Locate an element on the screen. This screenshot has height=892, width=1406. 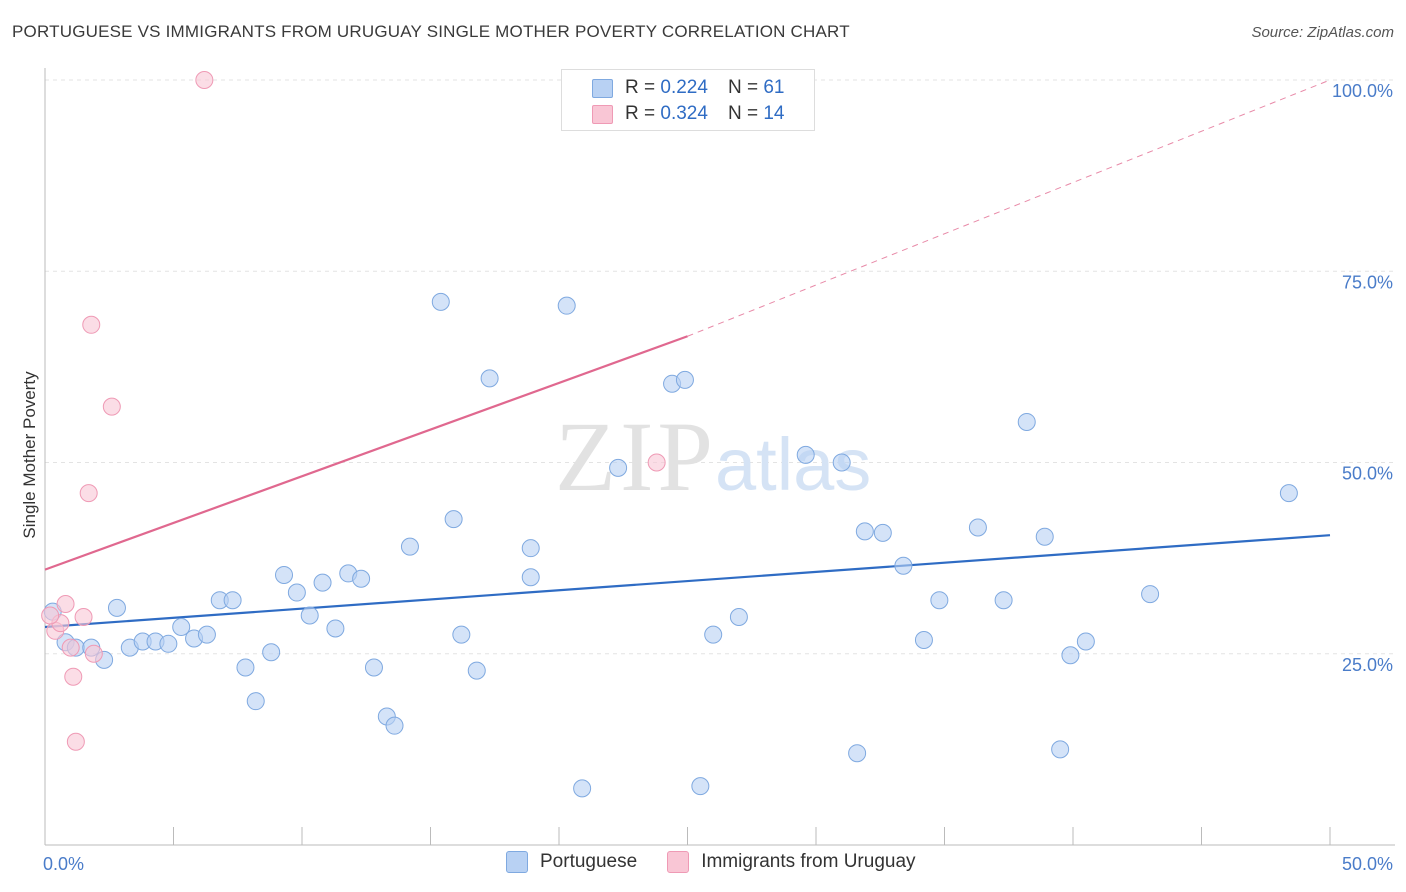
legend-row-portuguese: R = 0.224 N = 61 is located at coordinates (673, 88).